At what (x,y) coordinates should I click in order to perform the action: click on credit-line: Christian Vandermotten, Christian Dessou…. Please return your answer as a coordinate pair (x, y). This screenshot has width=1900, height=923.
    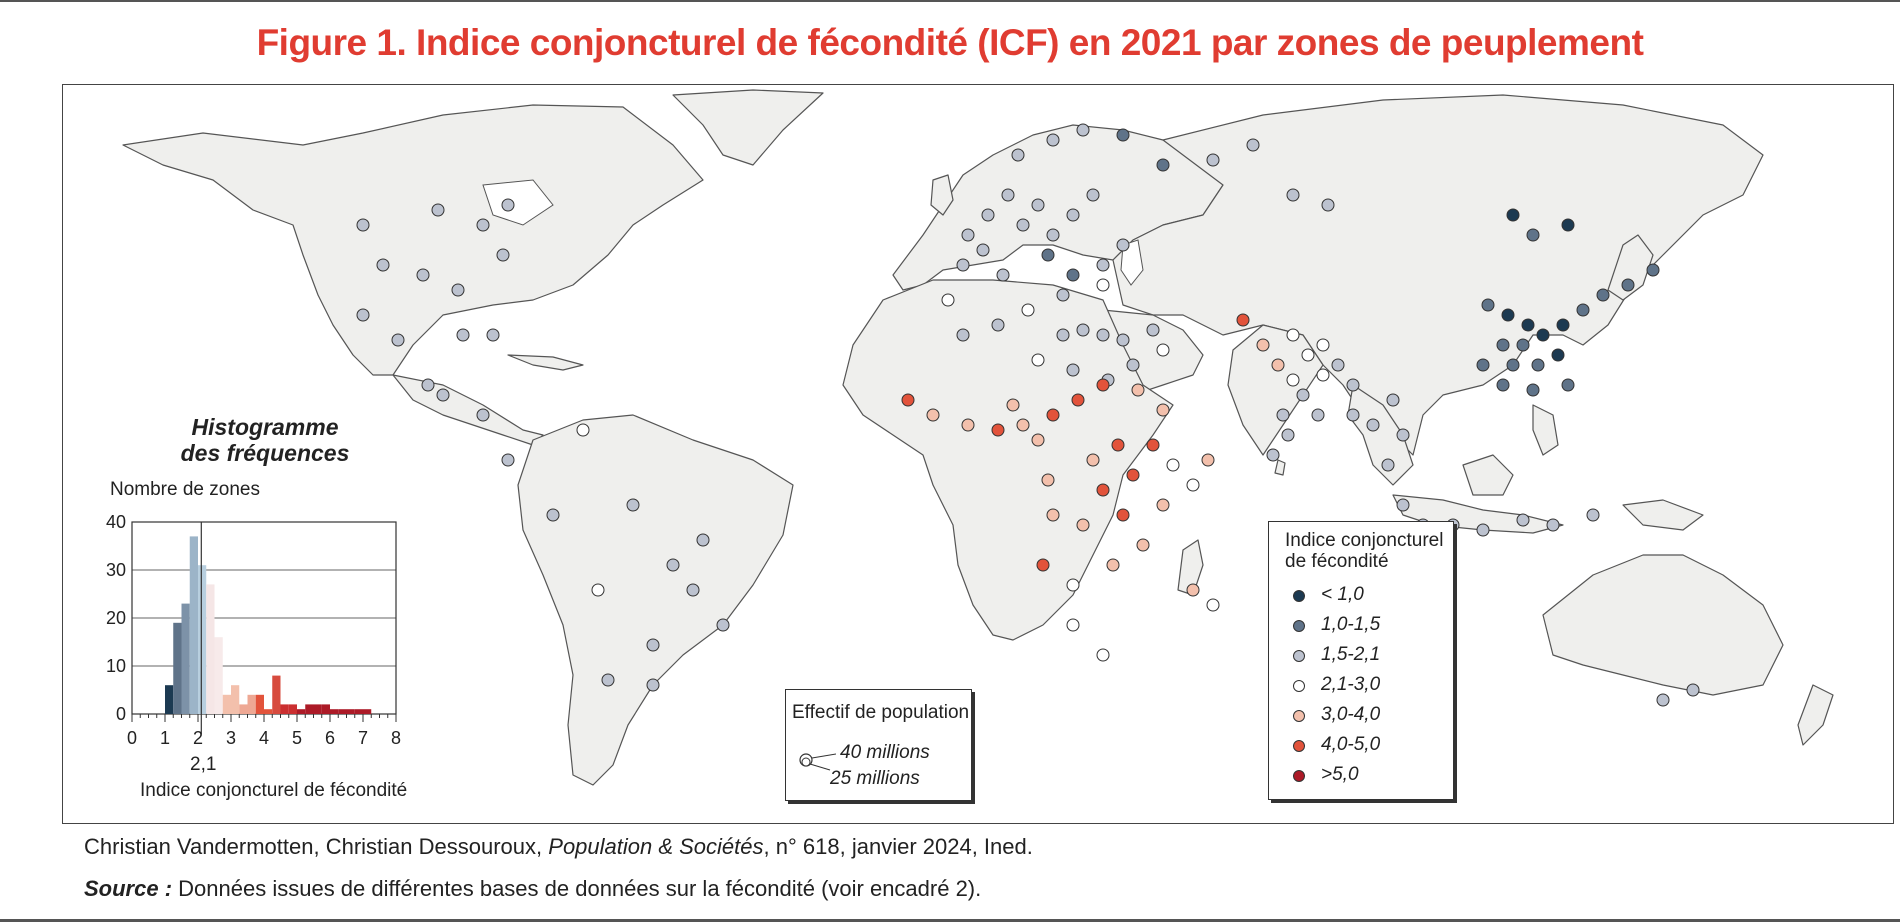
    Looking at the image, I should click on (558, 847).